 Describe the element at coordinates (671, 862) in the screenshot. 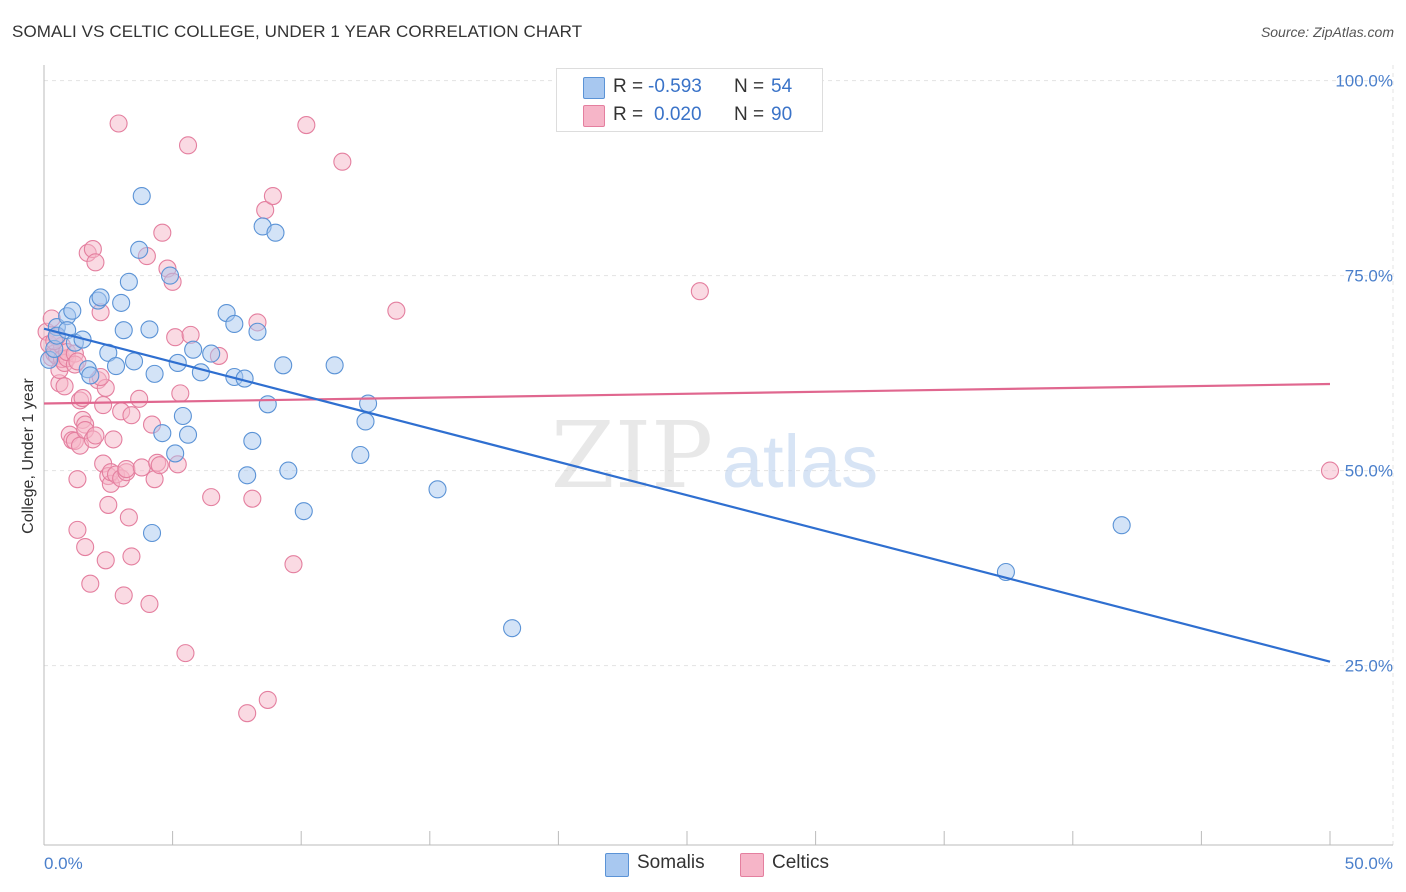

I see `somalis-label: Somalis` at that location.